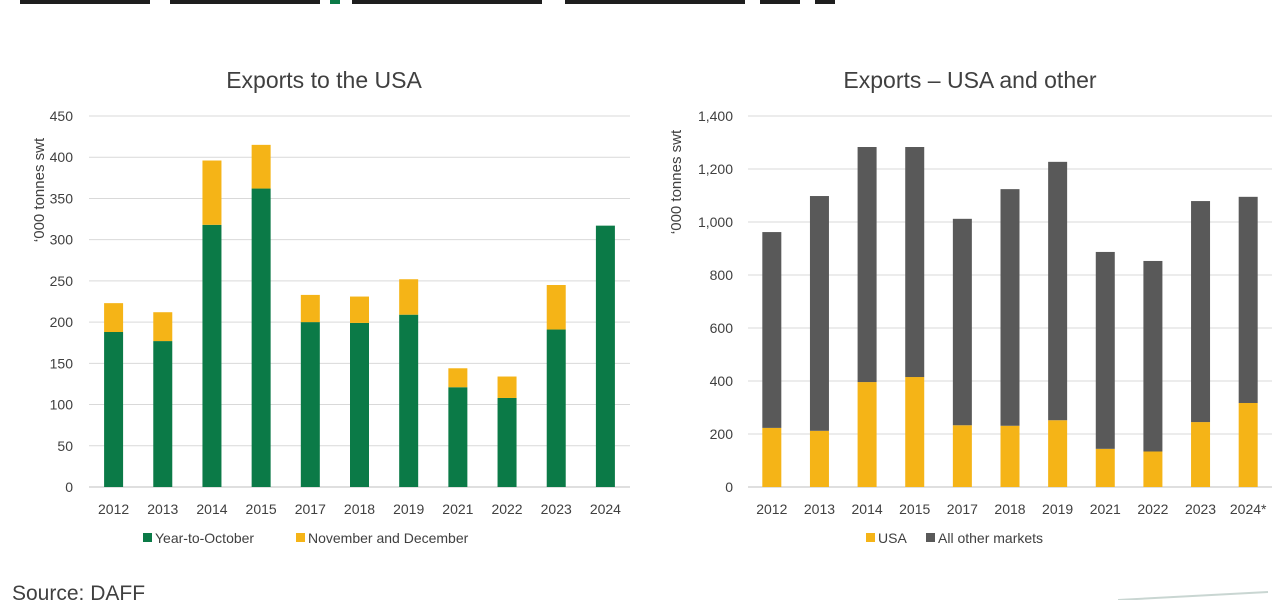 The height and width of the screenshot is (606, 1278). What do you see at coordinates (204, 538) in the screenshot?
I see `legend-label: Year-to-October` at bounding box center [204, 538].